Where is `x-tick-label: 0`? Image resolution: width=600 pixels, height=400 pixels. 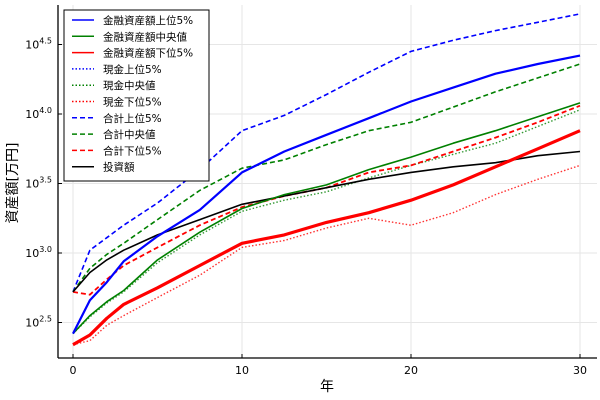
x-tick-label: 0 is located at coordinates (73, 370).